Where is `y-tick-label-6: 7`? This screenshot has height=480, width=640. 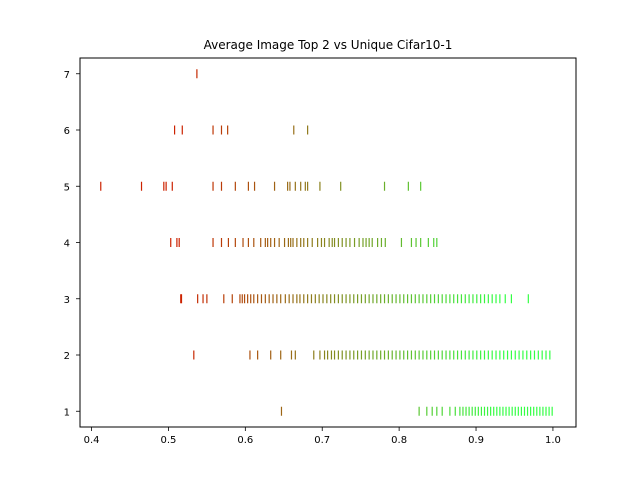
y-tick-label-6: 7 is located at coordinates (67, 75).